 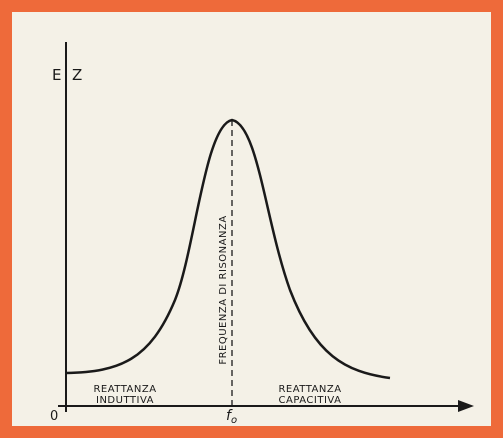 I want to click on axis-label-z: Z, so click(x=77, y=75).